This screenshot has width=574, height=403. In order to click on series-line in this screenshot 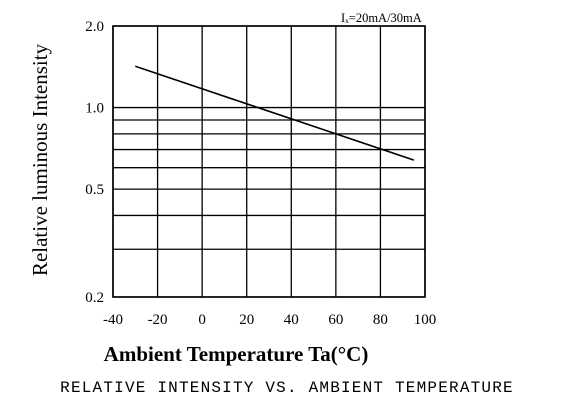, I will do `click(275, 113)`.